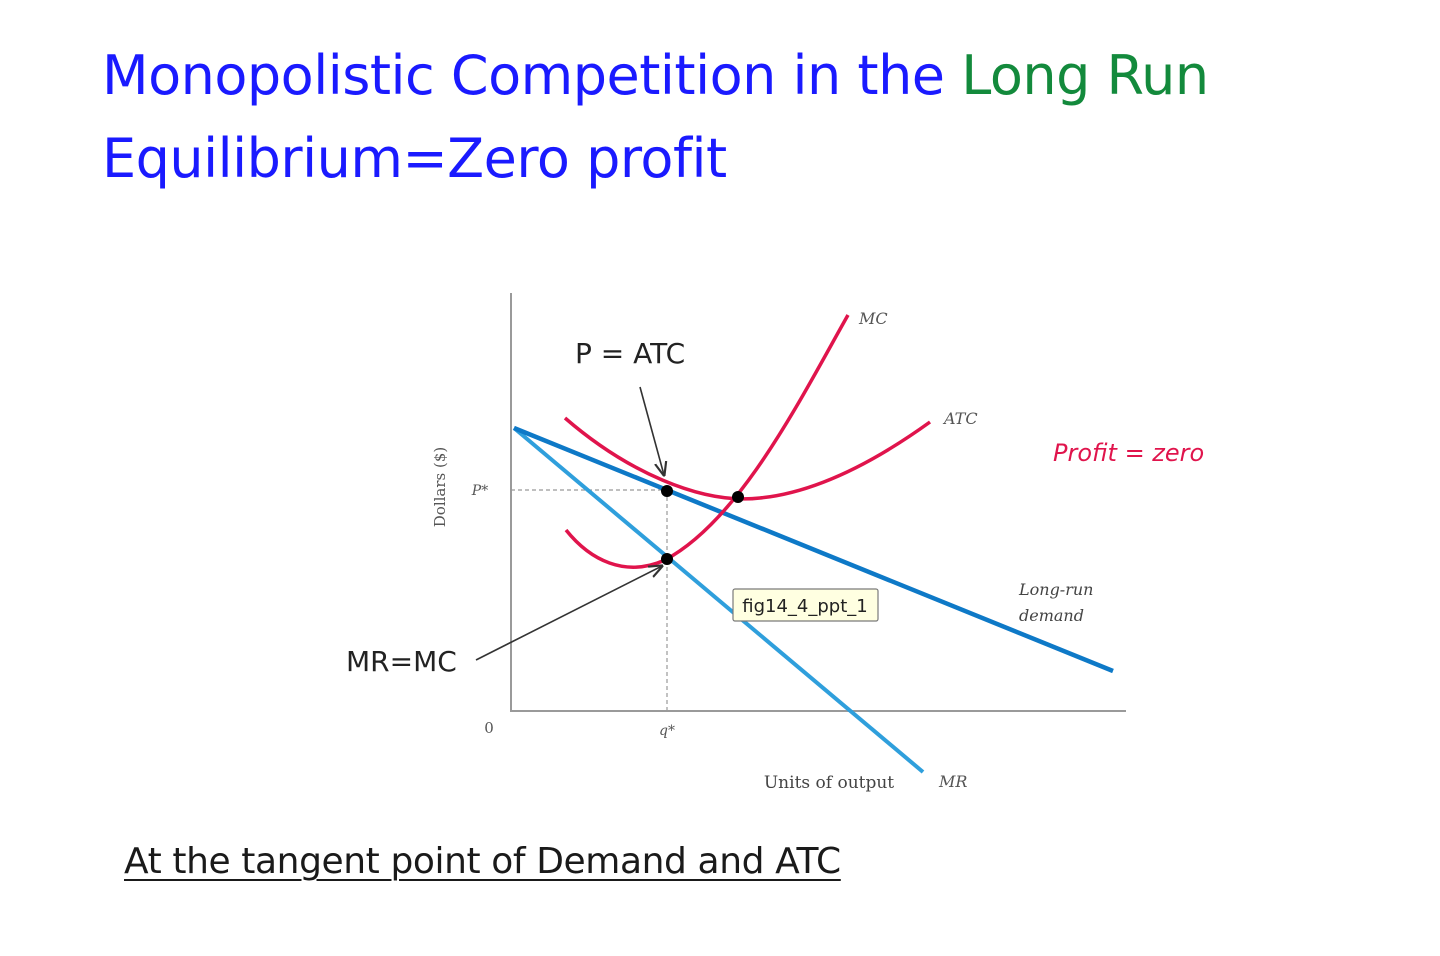  Describe the element at coordinates (952, 781) in the screenshot. I see `mr-curve-label: MR` at that location.